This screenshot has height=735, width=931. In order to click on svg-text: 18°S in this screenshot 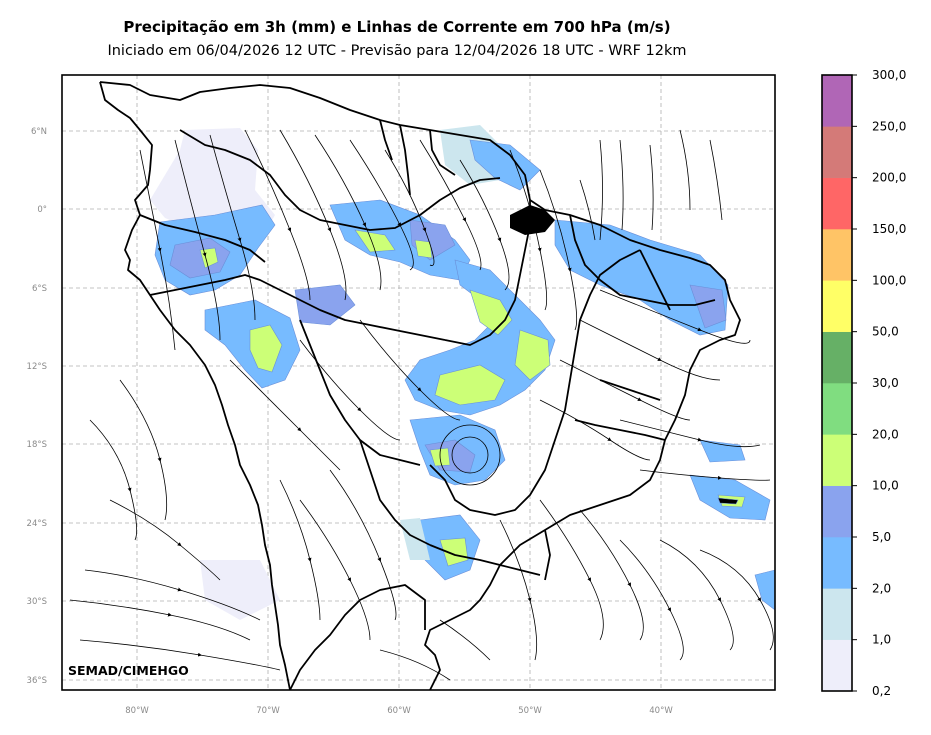, I will do `click(37, 445)`.